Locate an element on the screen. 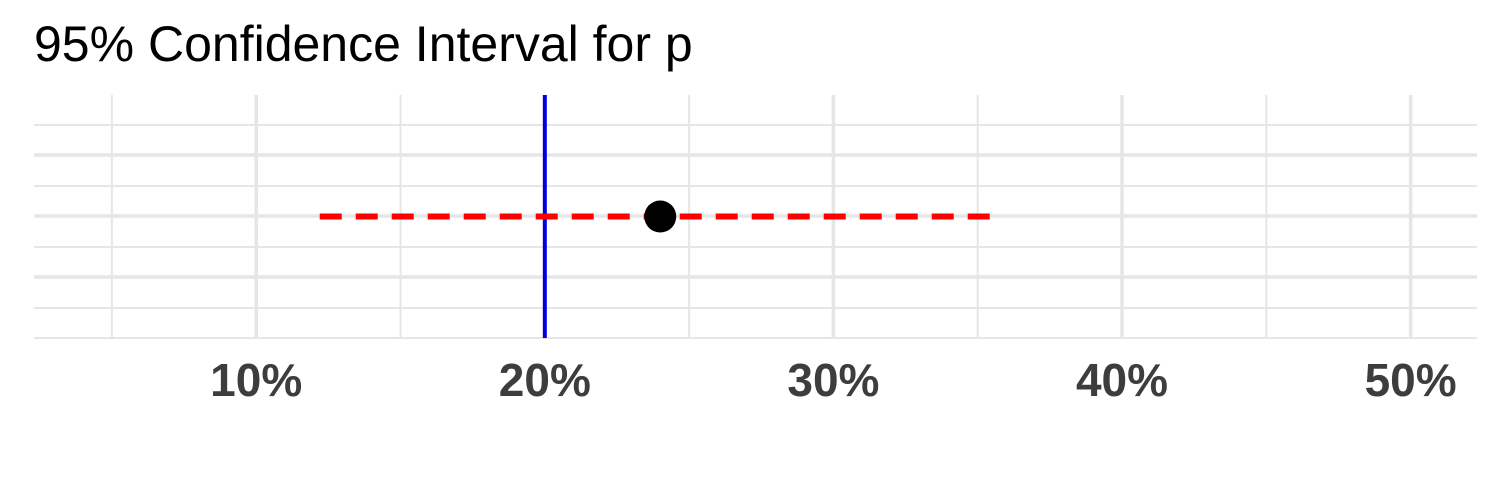 The width and height of the screenshot is (1500, 480). x-tick-label: 30% is located at coordinates (833, 380).